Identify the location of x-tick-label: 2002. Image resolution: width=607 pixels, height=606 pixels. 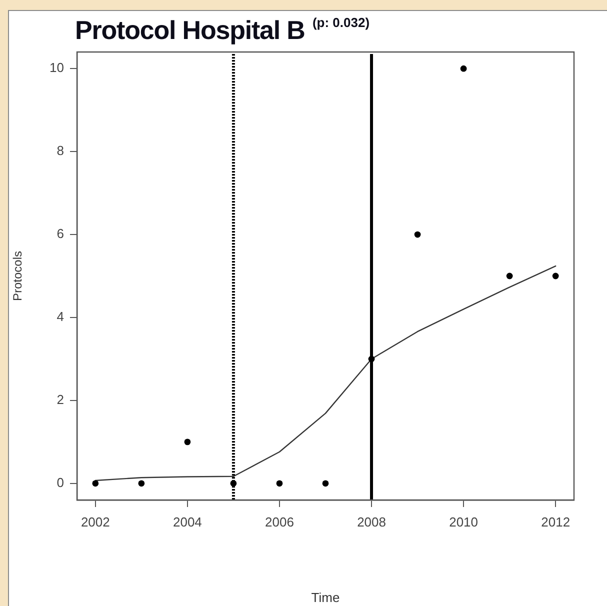
(95, 522).